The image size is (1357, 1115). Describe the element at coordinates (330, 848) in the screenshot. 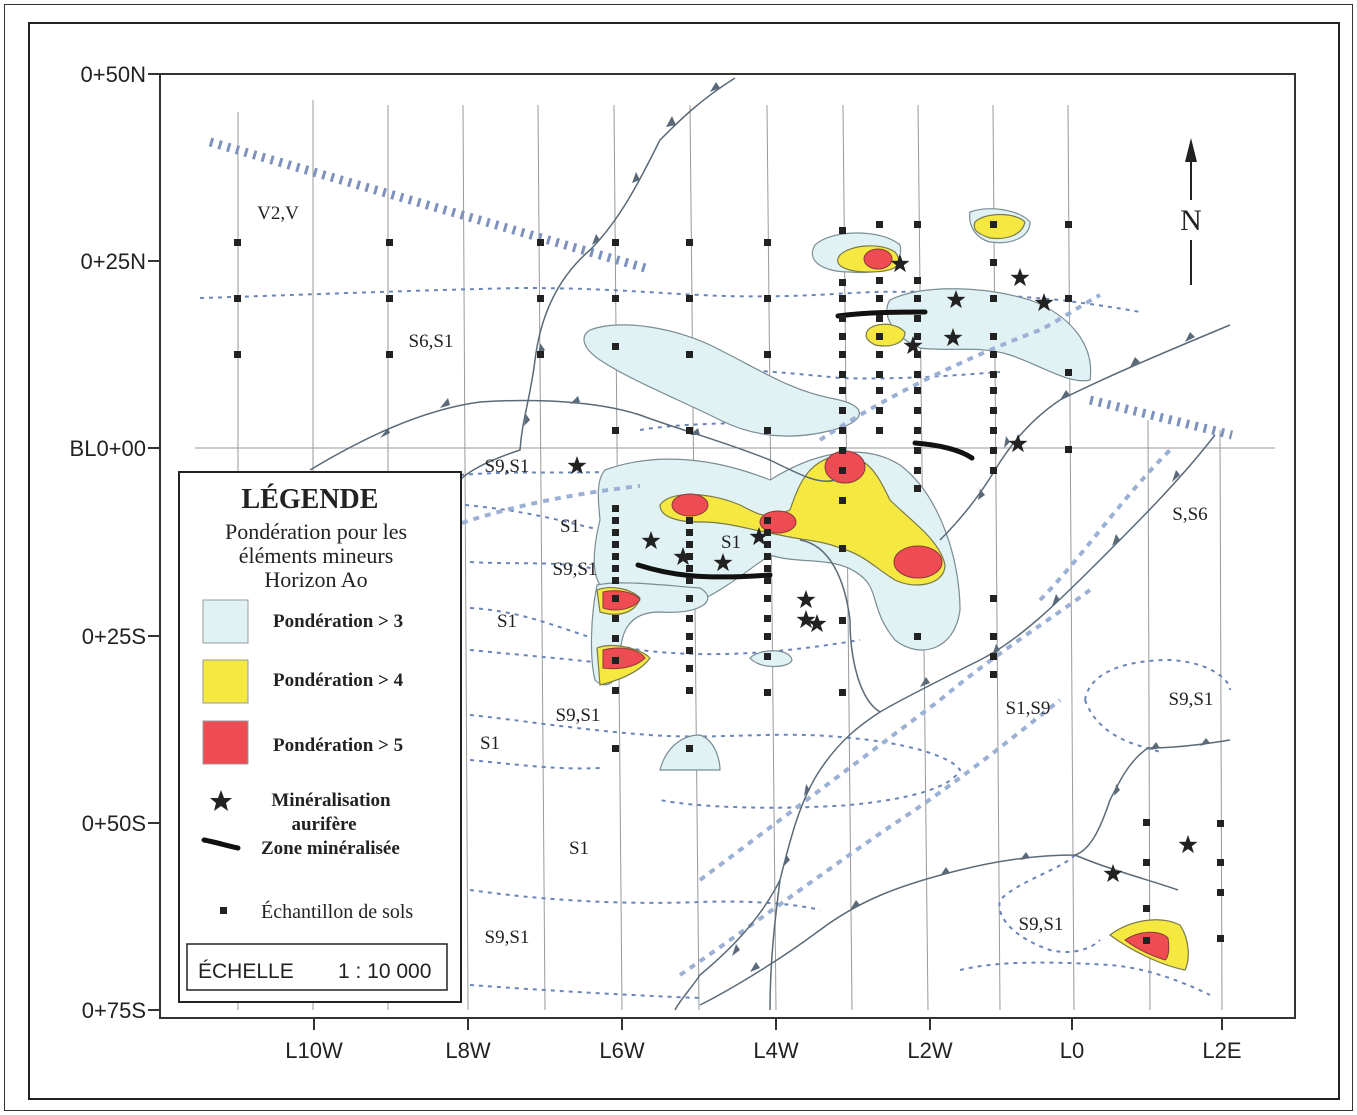

I see `legend-zone-label: Zone minéralisée` at that location.